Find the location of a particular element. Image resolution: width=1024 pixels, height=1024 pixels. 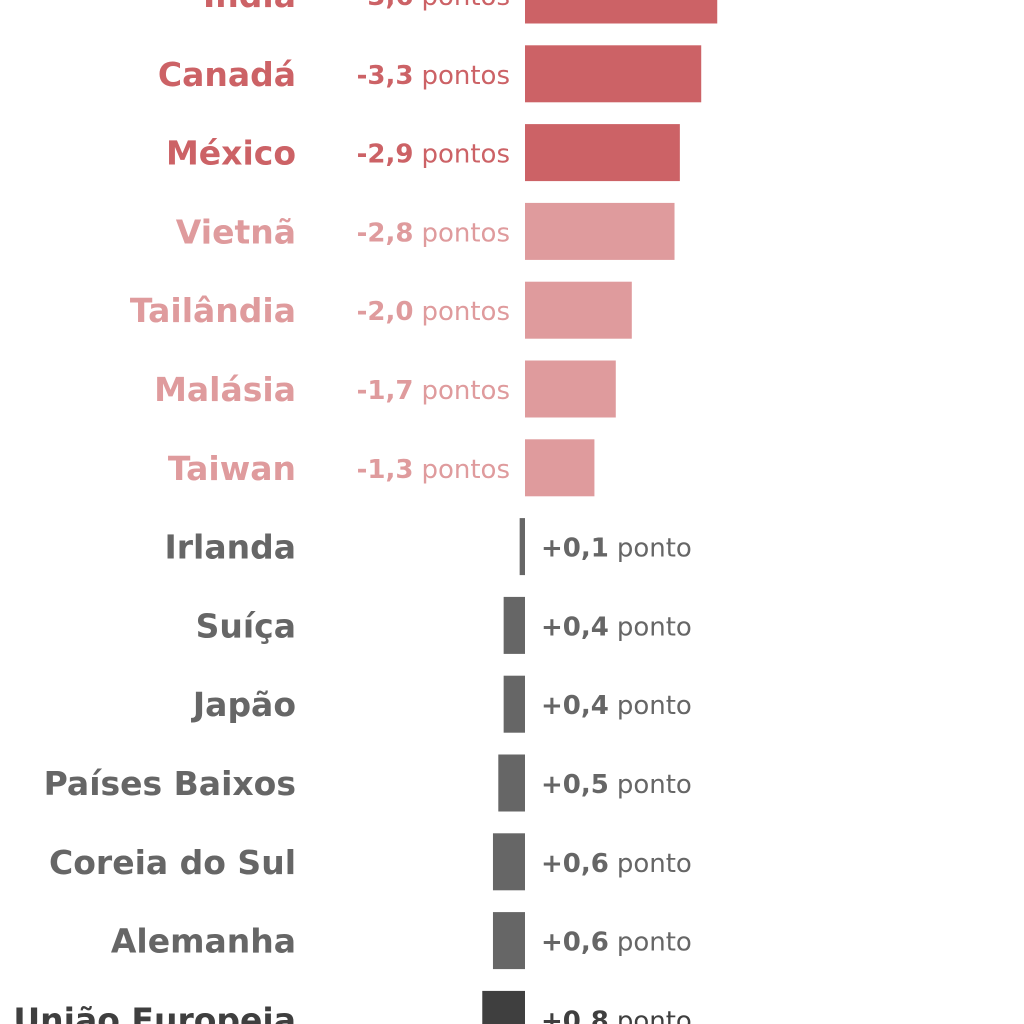

value-unit-0: pontos is located at coordinates (465, 6).